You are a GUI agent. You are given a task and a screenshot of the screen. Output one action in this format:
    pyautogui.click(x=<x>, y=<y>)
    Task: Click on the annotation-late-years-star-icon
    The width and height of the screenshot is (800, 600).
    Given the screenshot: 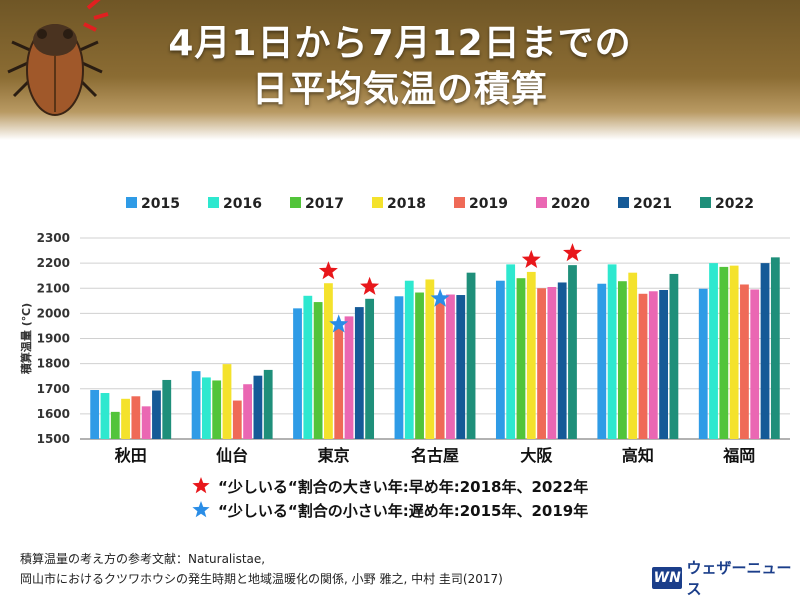 What is the action you would take?
    pyautogui.click(x=201, y=509)
    